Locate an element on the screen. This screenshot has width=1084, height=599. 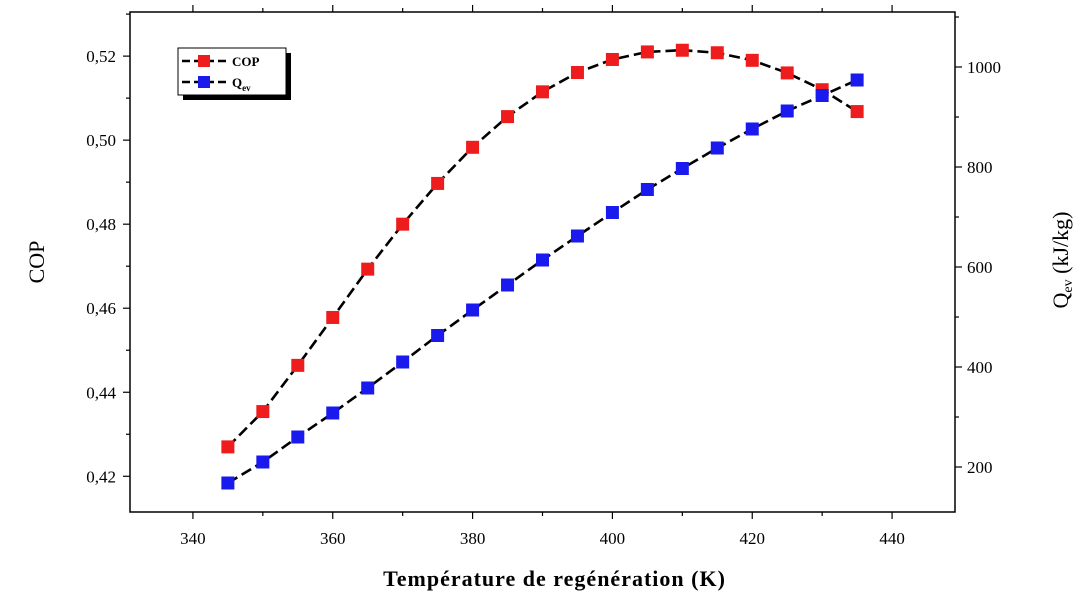
x-tick-label: 360 is located at coordinates (333, 538).